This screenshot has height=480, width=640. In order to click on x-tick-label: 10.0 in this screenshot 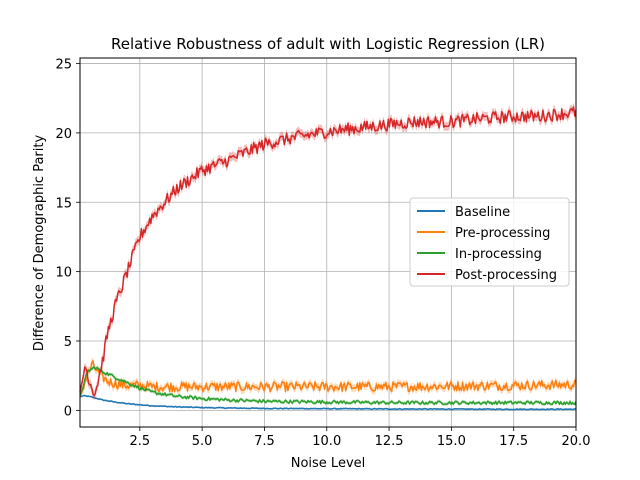, I will do `click(326, 441)`.